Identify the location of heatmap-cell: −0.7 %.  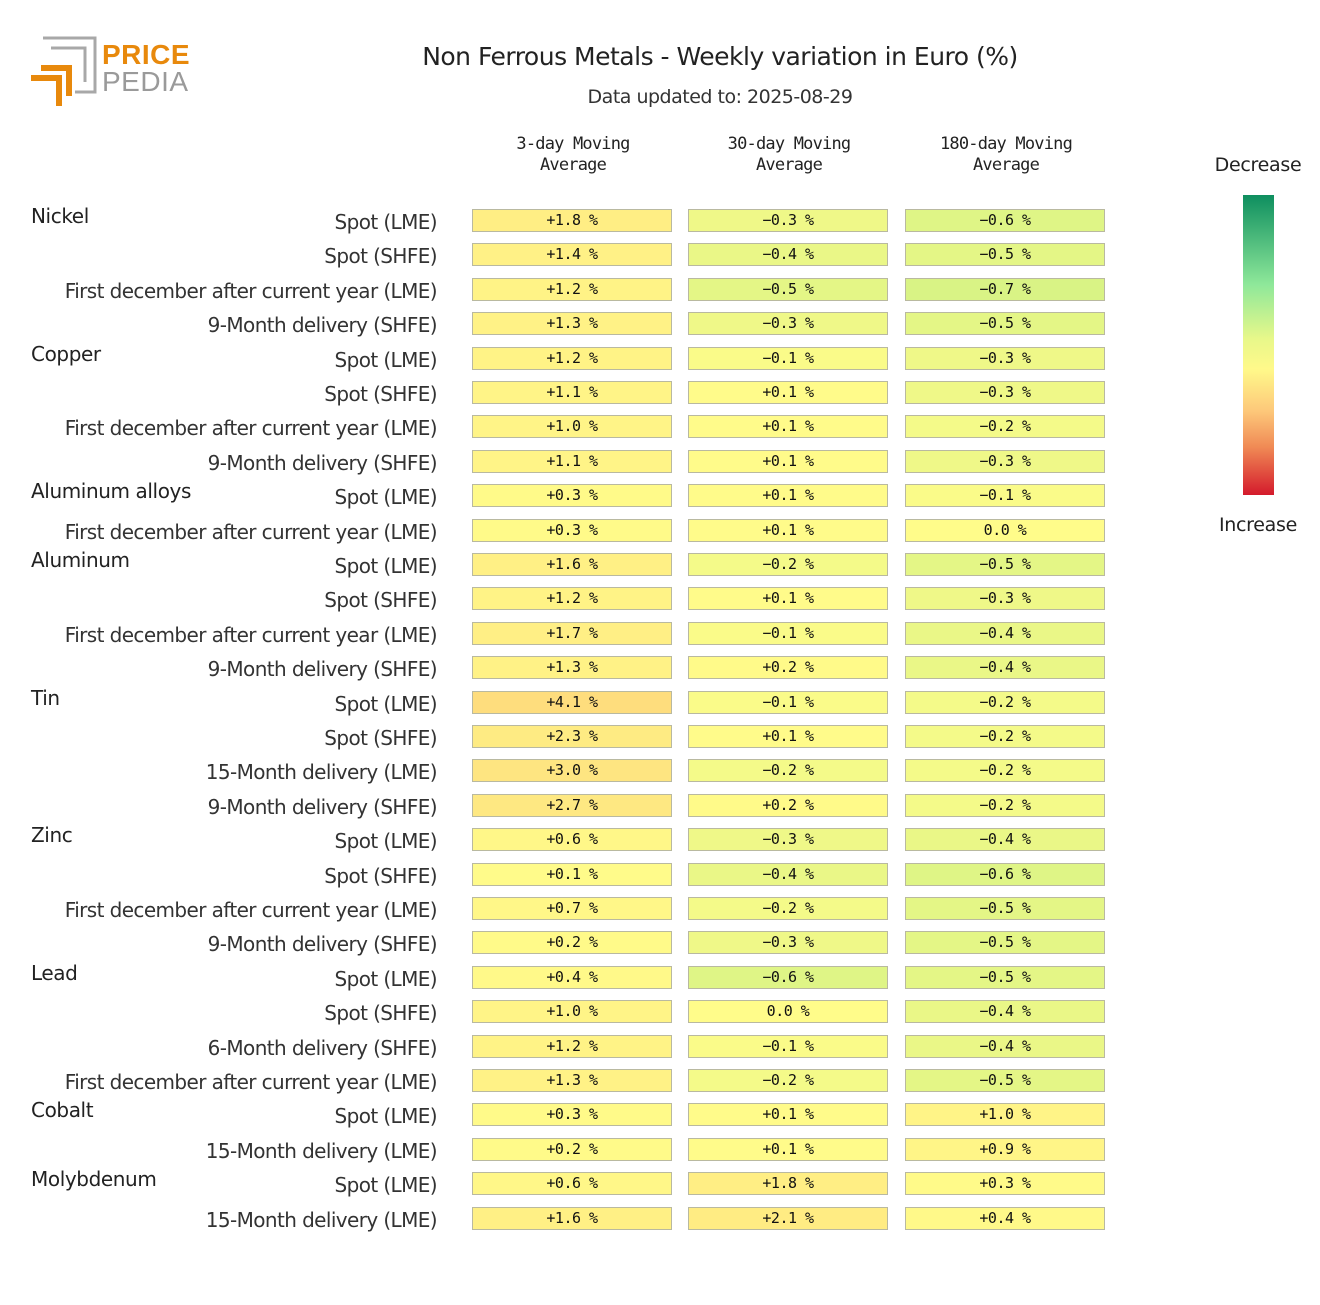
(1005, 289).